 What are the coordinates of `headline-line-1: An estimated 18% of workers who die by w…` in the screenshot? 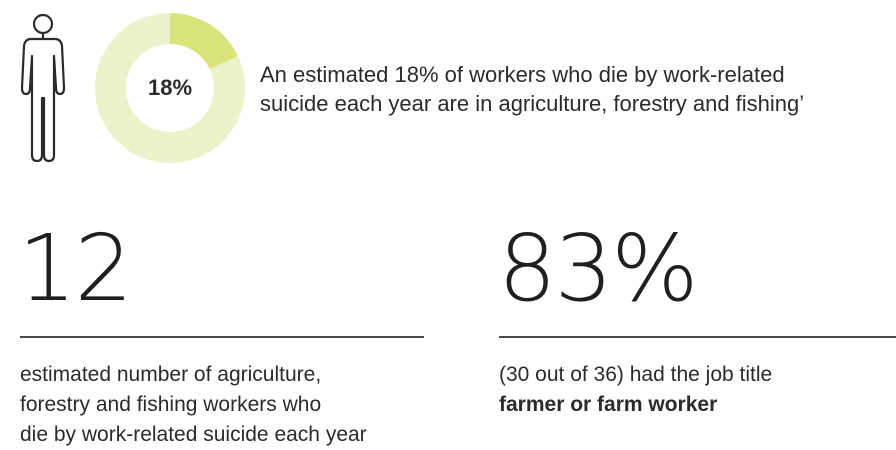 It's located at (522, 74).